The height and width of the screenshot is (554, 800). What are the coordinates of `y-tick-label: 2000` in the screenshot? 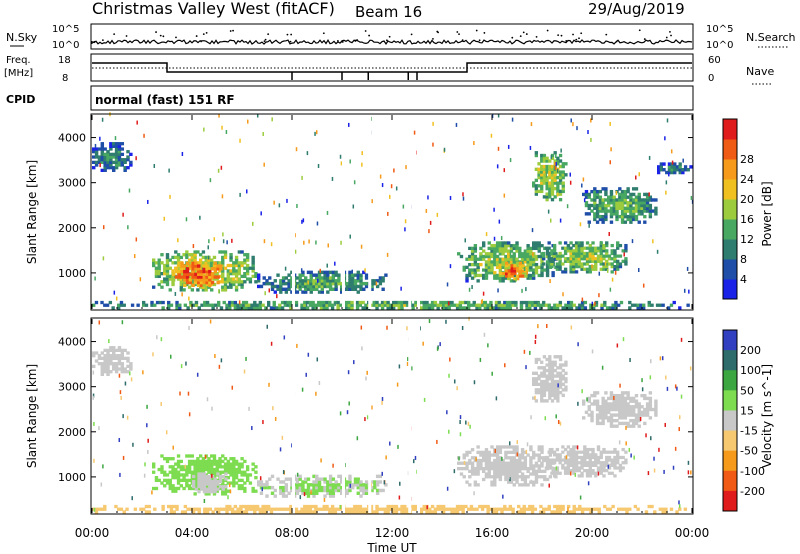 It's located at (72, 228).